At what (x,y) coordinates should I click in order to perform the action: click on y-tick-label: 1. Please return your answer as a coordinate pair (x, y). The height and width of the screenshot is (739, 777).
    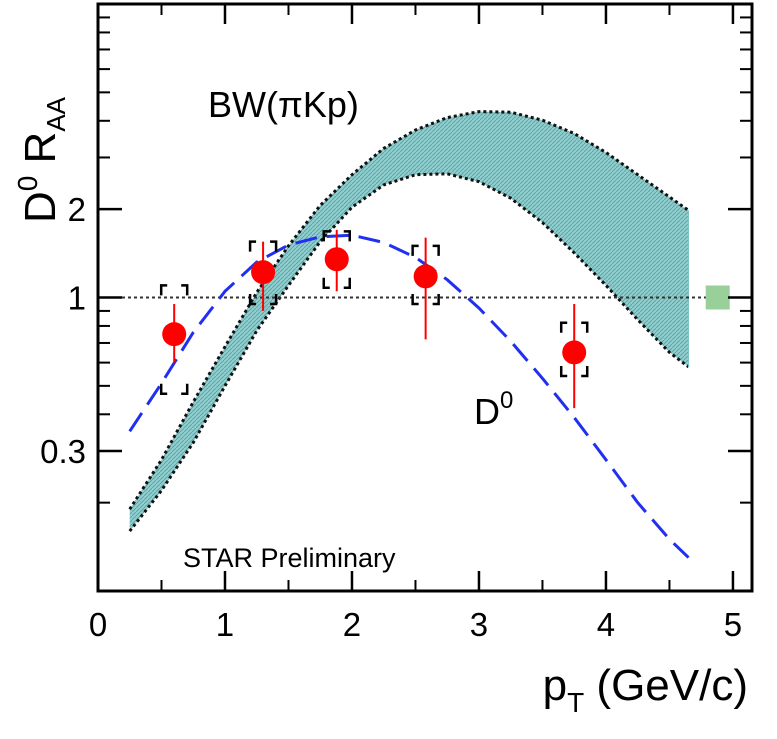
    Looking at the image, I should click on (77, 298).